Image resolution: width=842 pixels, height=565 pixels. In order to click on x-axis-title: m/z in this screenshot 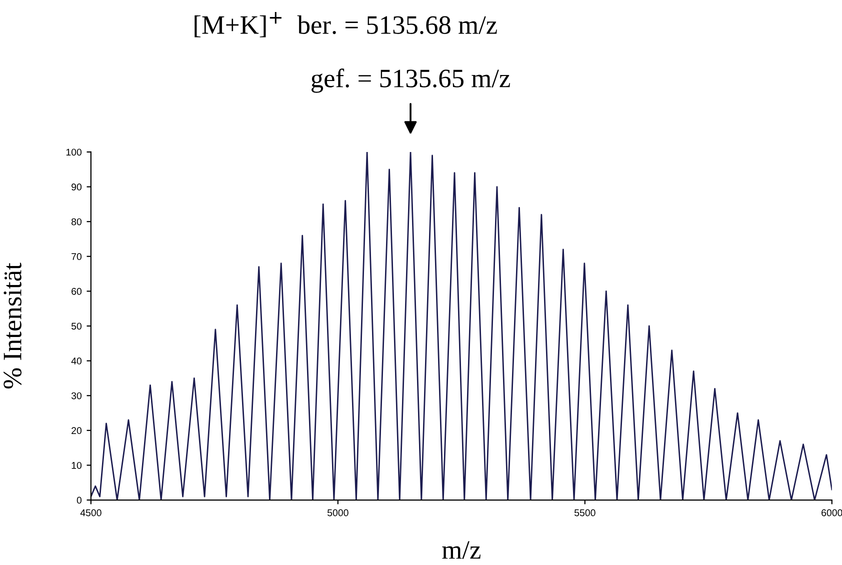, I will do `click(461, 550)`.